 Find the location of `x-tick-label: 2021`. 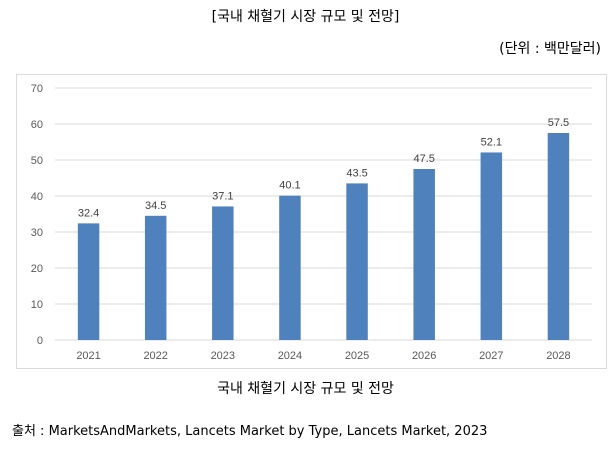

x-tick-label: 2021 is located at coordinates (88, 356).